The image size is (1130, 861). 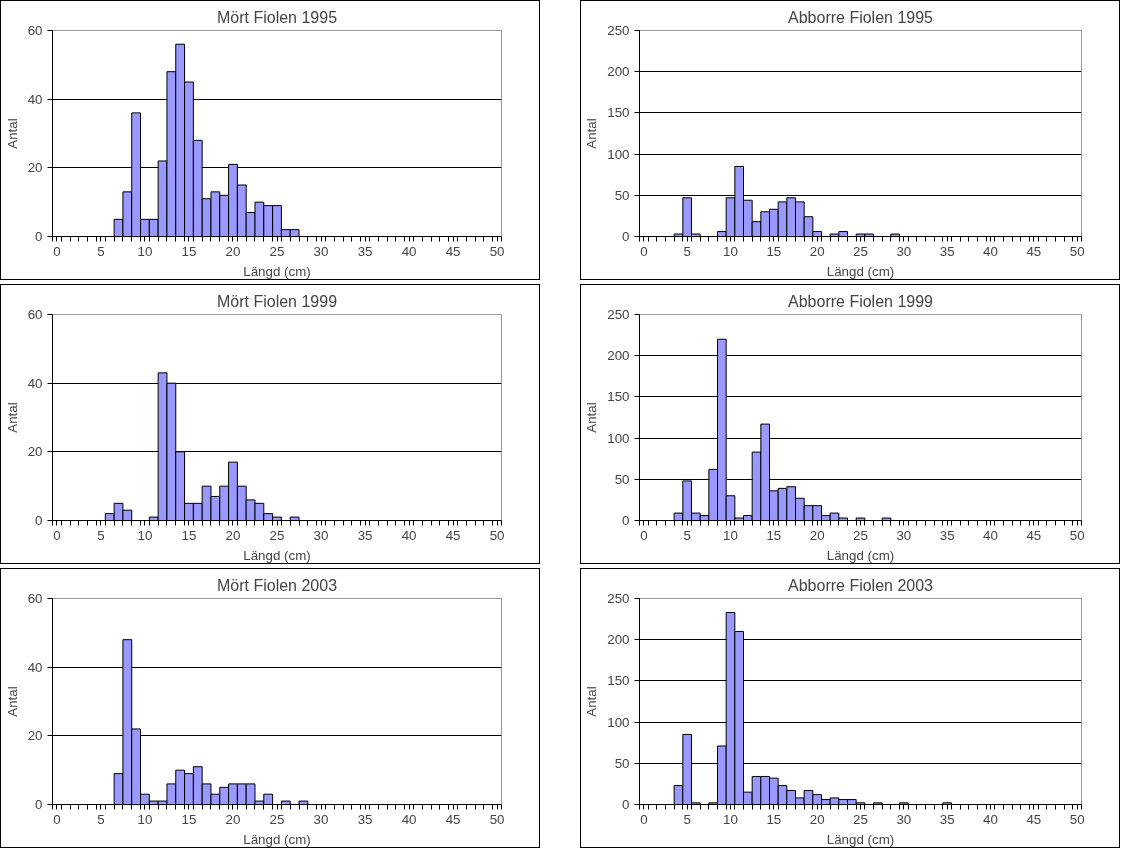 I want to click on chart-title: Abborre Fiolen 1999, so click(x=861, y=301).